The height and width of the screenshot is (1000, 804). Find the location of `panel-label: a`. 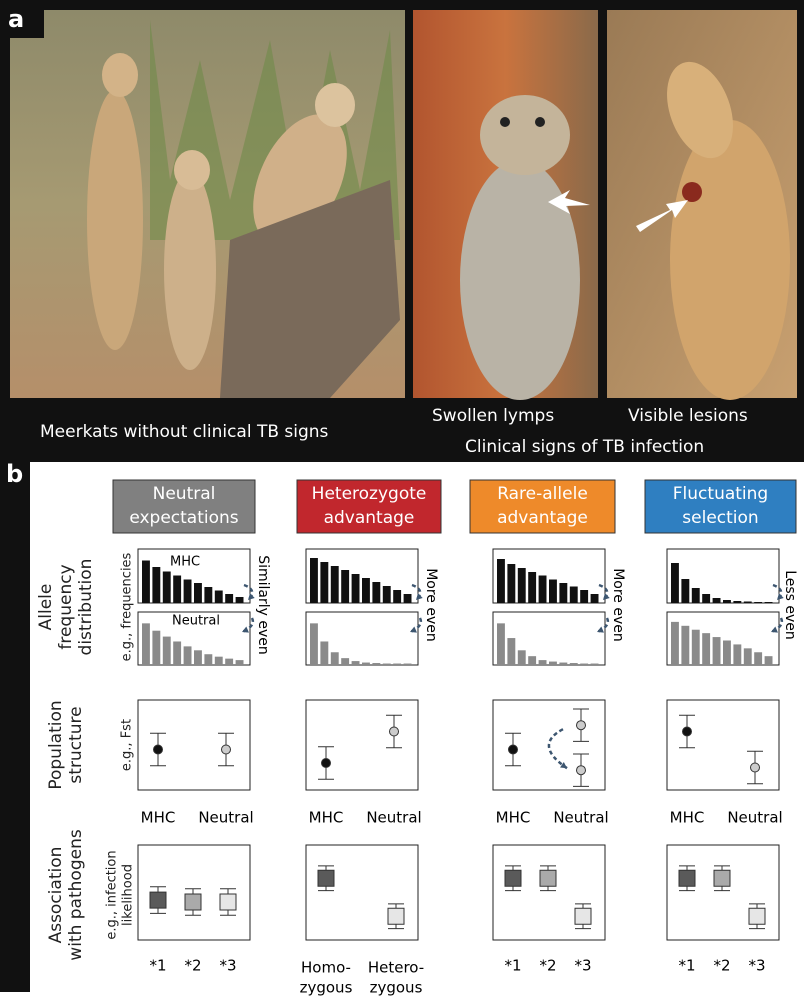

panel-label: a is located at coordinates (16, 19).